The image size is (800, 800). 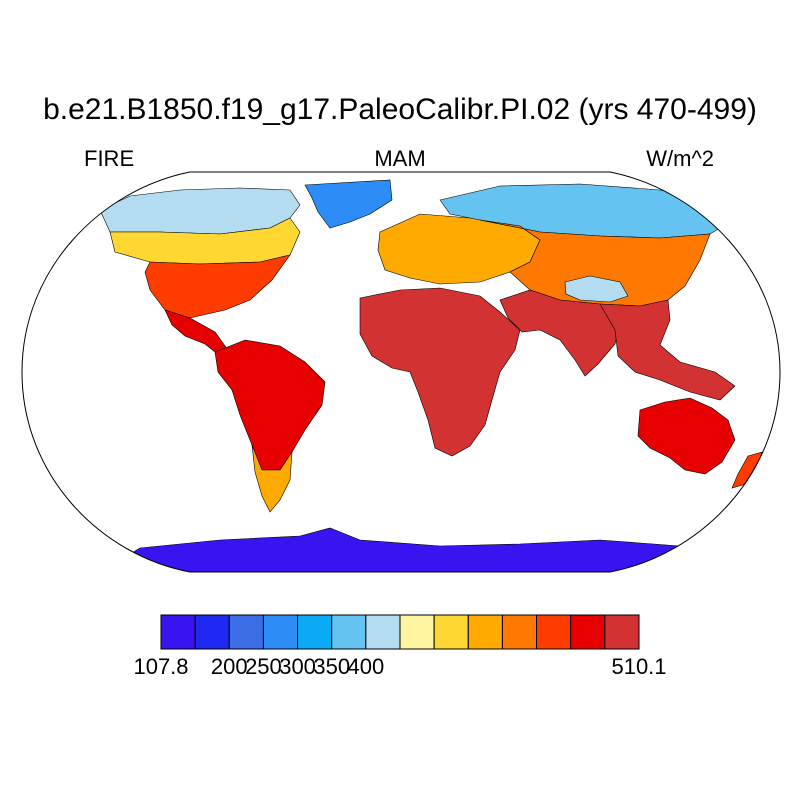 What do you see at coordinates (561, 333) in the screenshot?
I see `region-arabia-india` at bounding box center [561, 333].